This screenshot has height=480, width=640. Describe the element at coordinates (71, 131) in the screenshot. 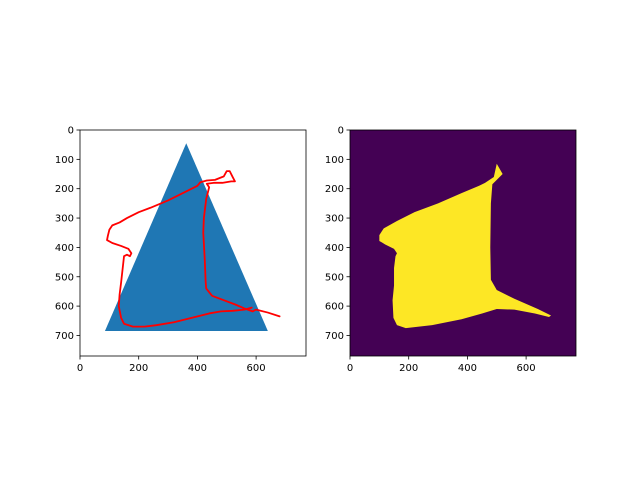

I see `left-y-tick-label: 0` at that location.